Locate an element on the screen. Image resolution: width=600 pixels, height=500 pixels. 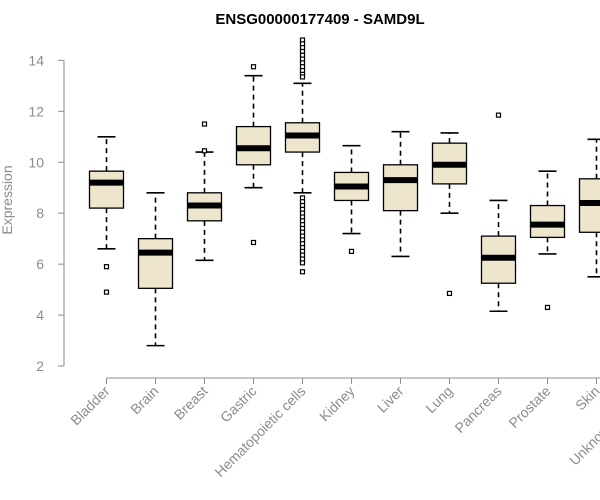
x-tick-label: Liver is located at coordinates (390, 399).